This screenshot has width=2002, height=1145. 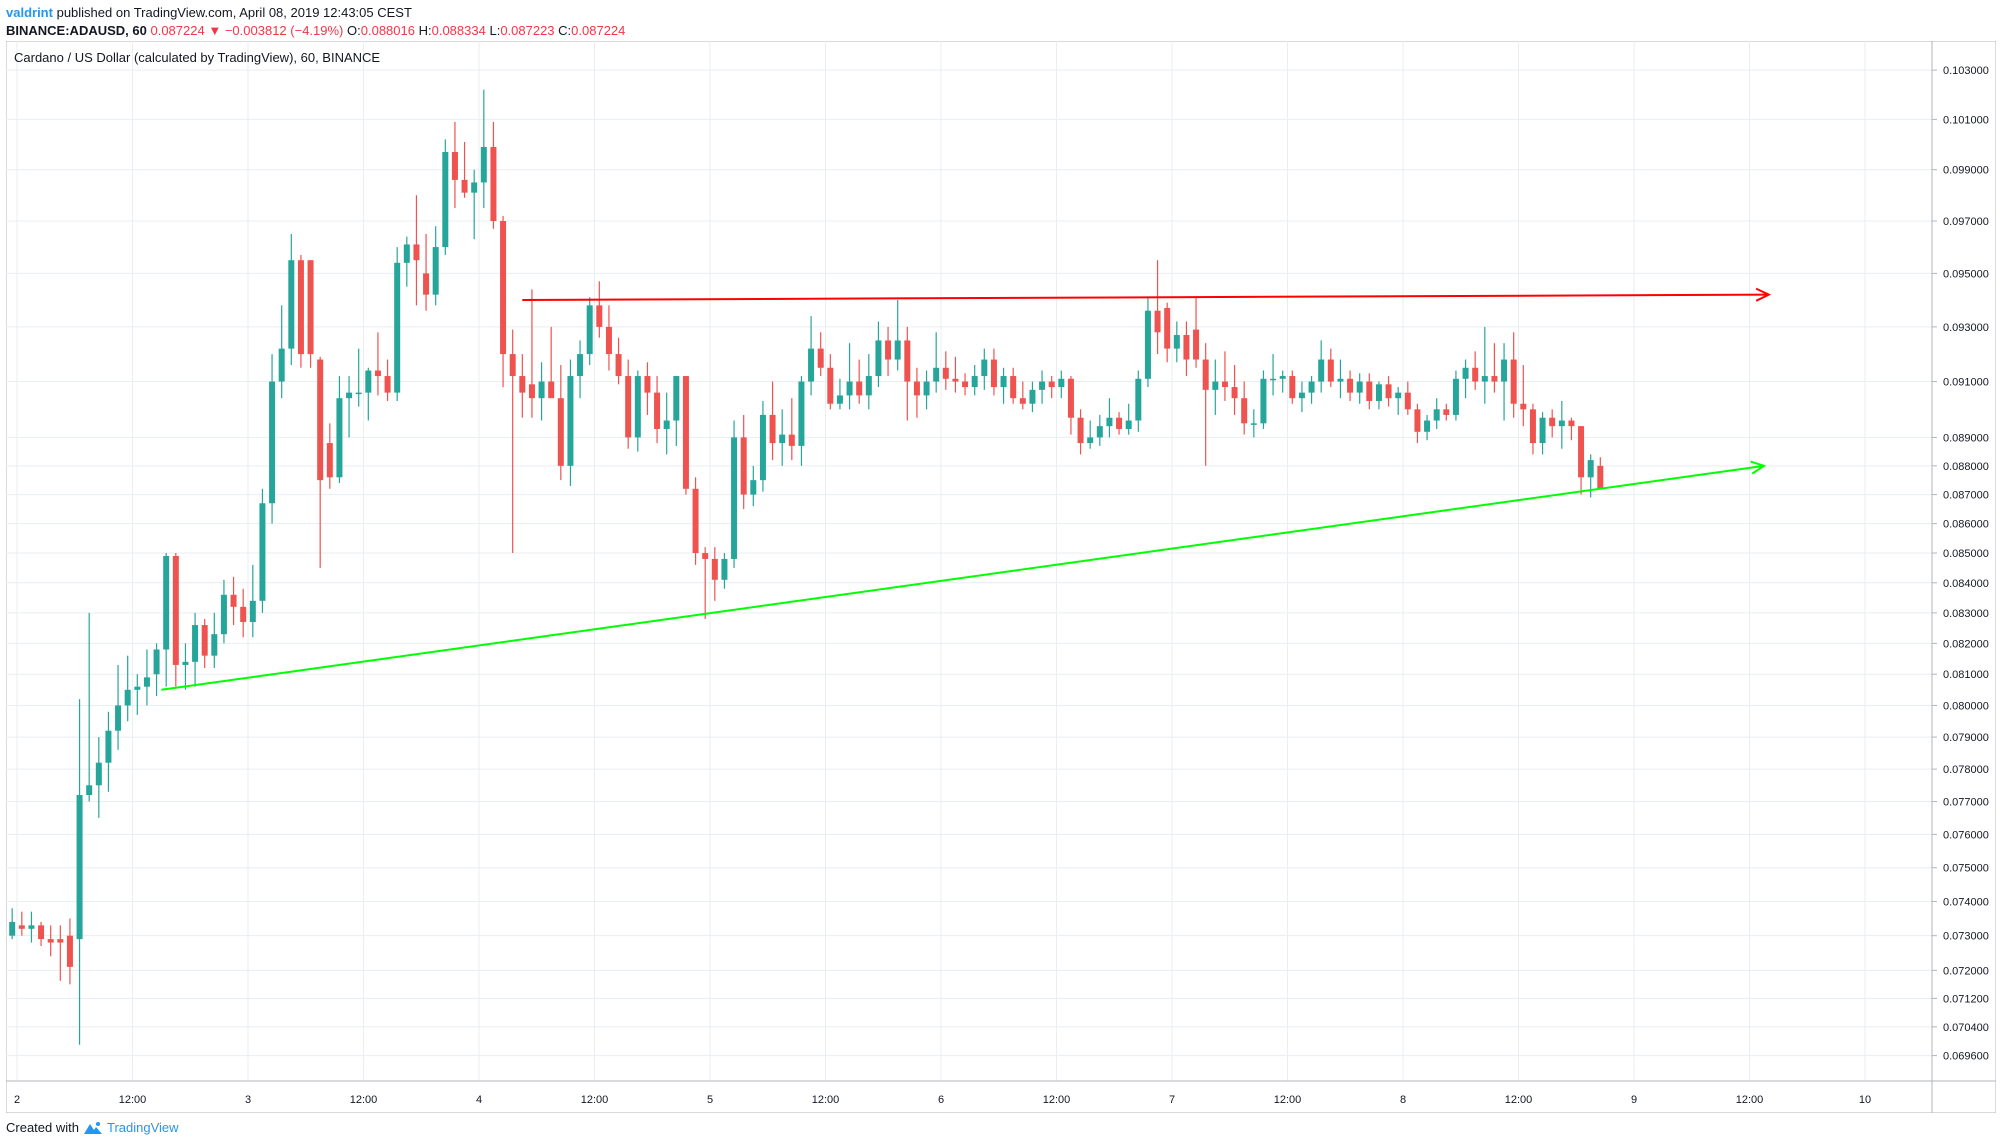 What do you see at coordinates (598, 30) in the screenshot?
I see `close-value: 0.087224` at bounding box center [598, 30].